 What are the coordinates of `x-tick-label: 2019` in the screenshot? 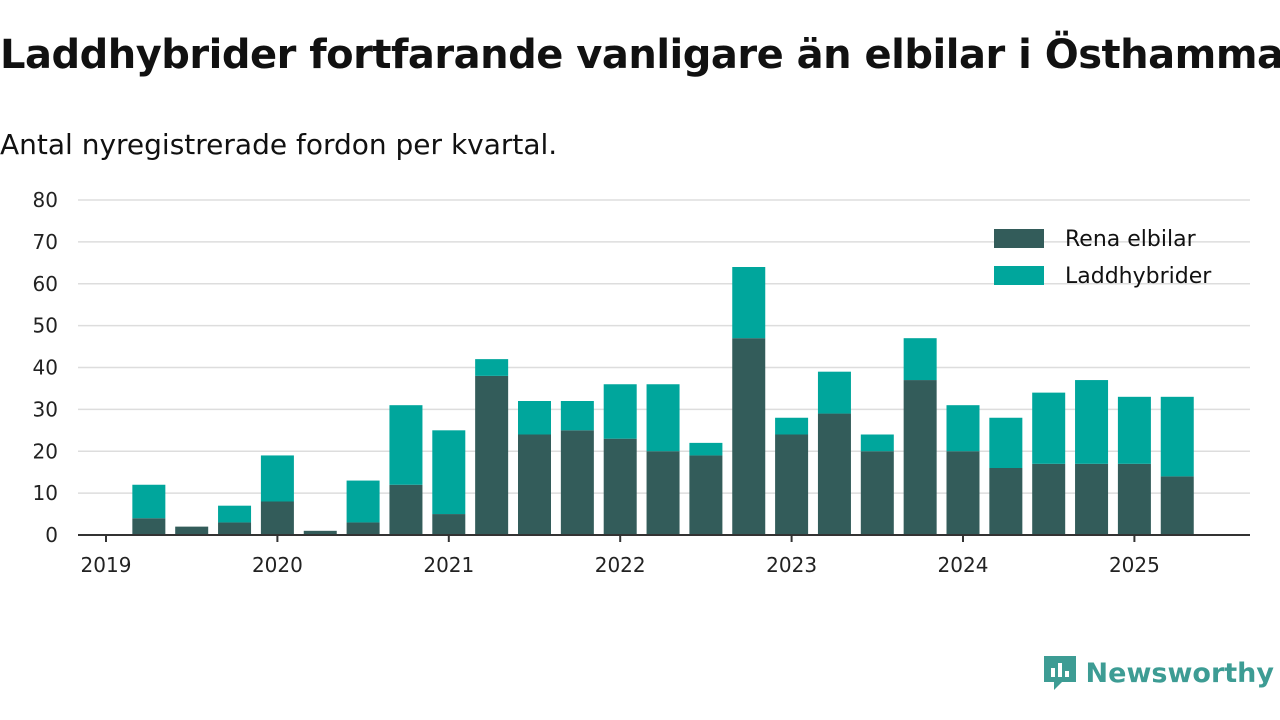 It's located at (106, 565).